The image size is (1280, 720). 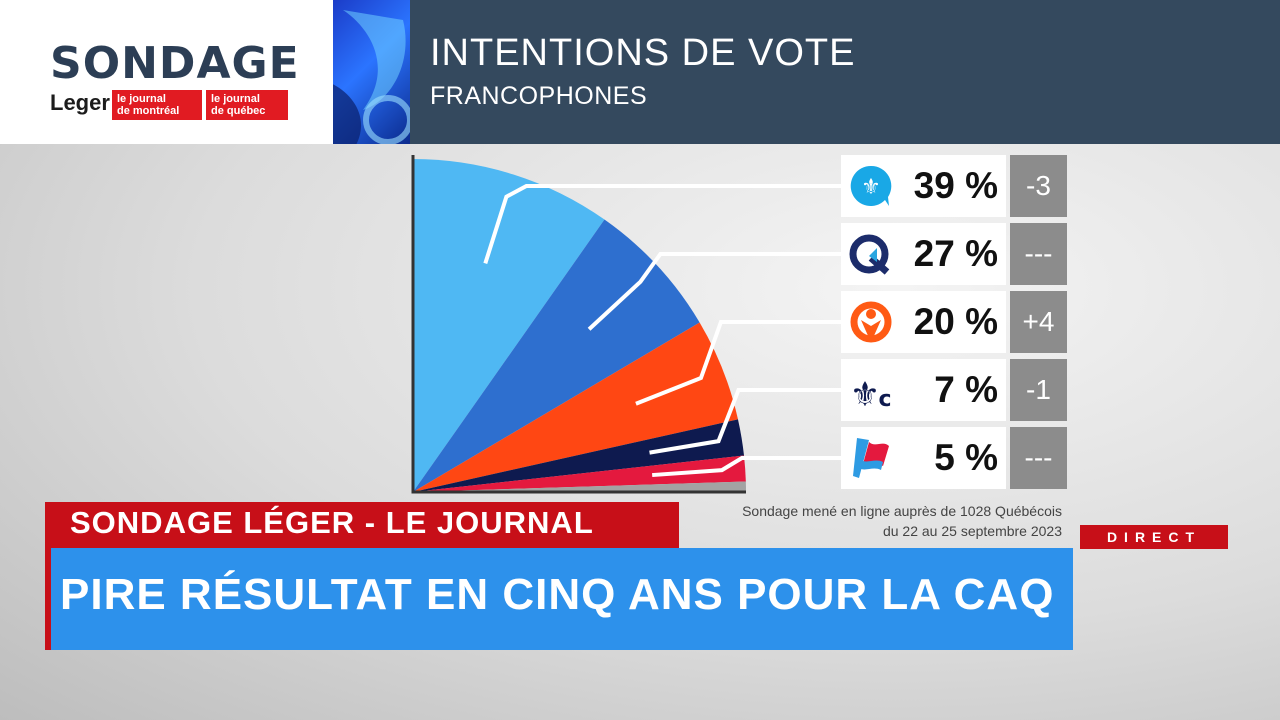 What do you see at coordinates (643, 53) in the screenshot?
I see `chart-title: INTENTIONS DE VOTE` at bounding box center [643, 53].